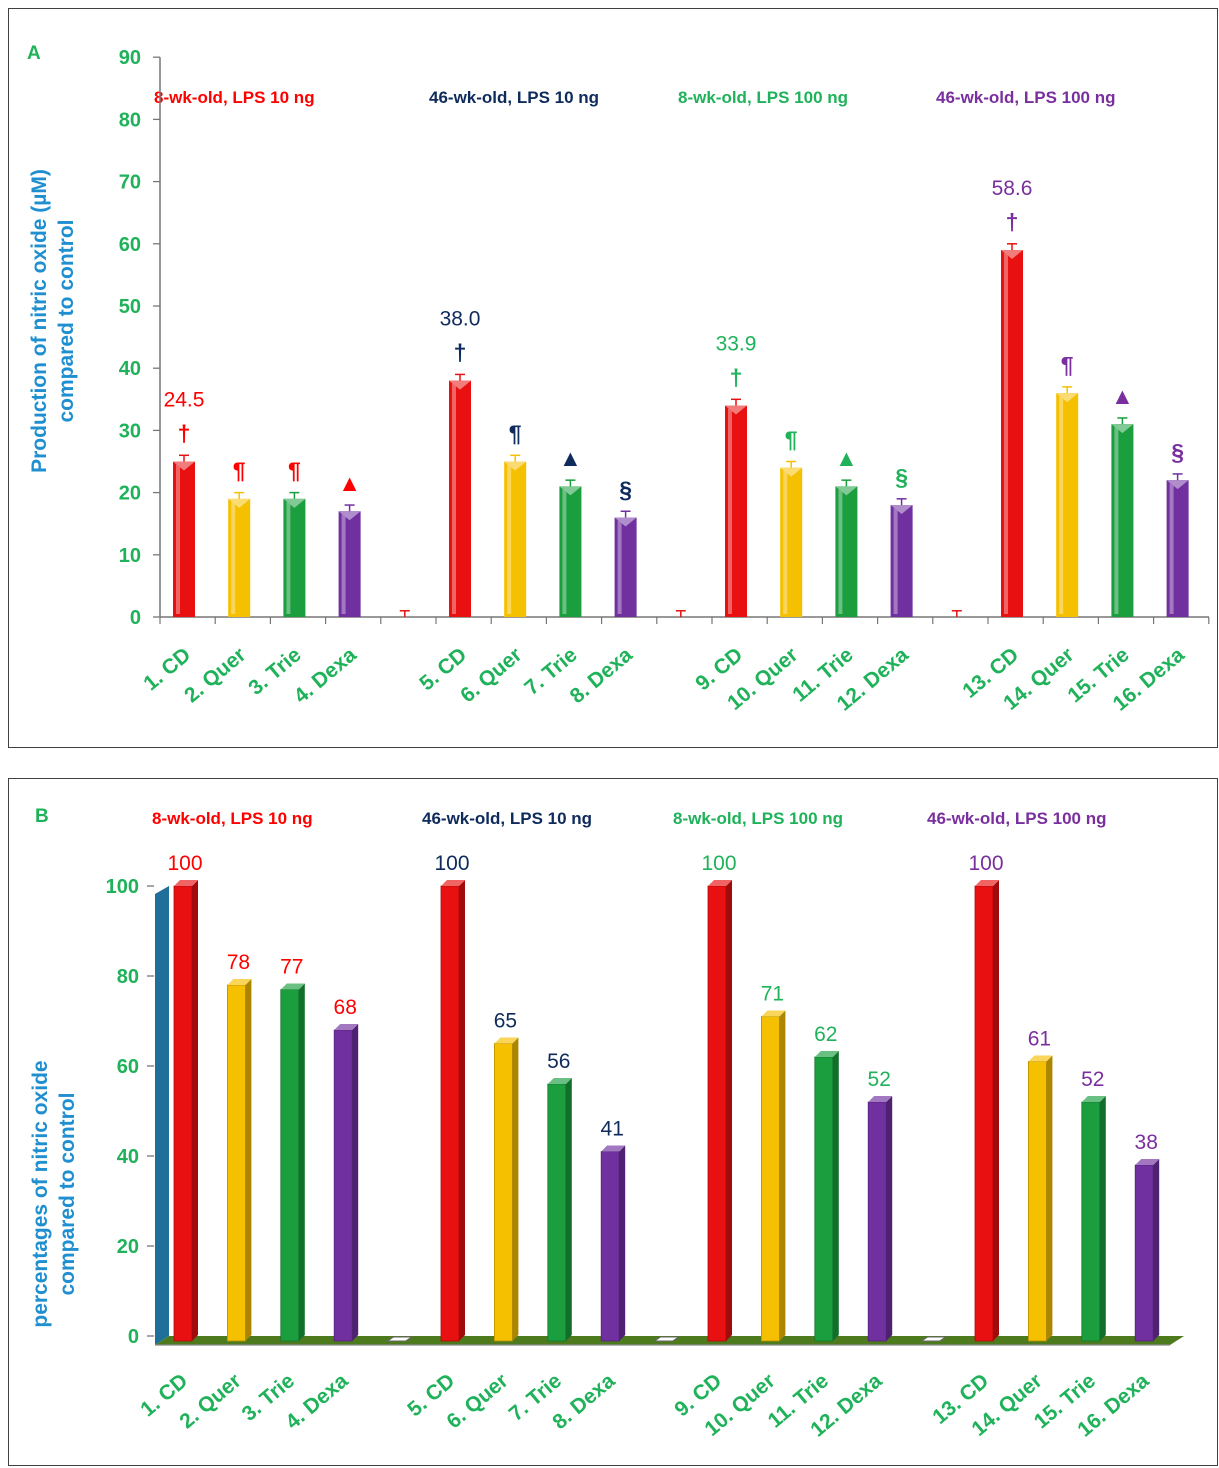  Describe the element at coordinates (39, 321) in the screenshot. I see `y-axis-label: Production of nitric oxide (µM)` at that location.